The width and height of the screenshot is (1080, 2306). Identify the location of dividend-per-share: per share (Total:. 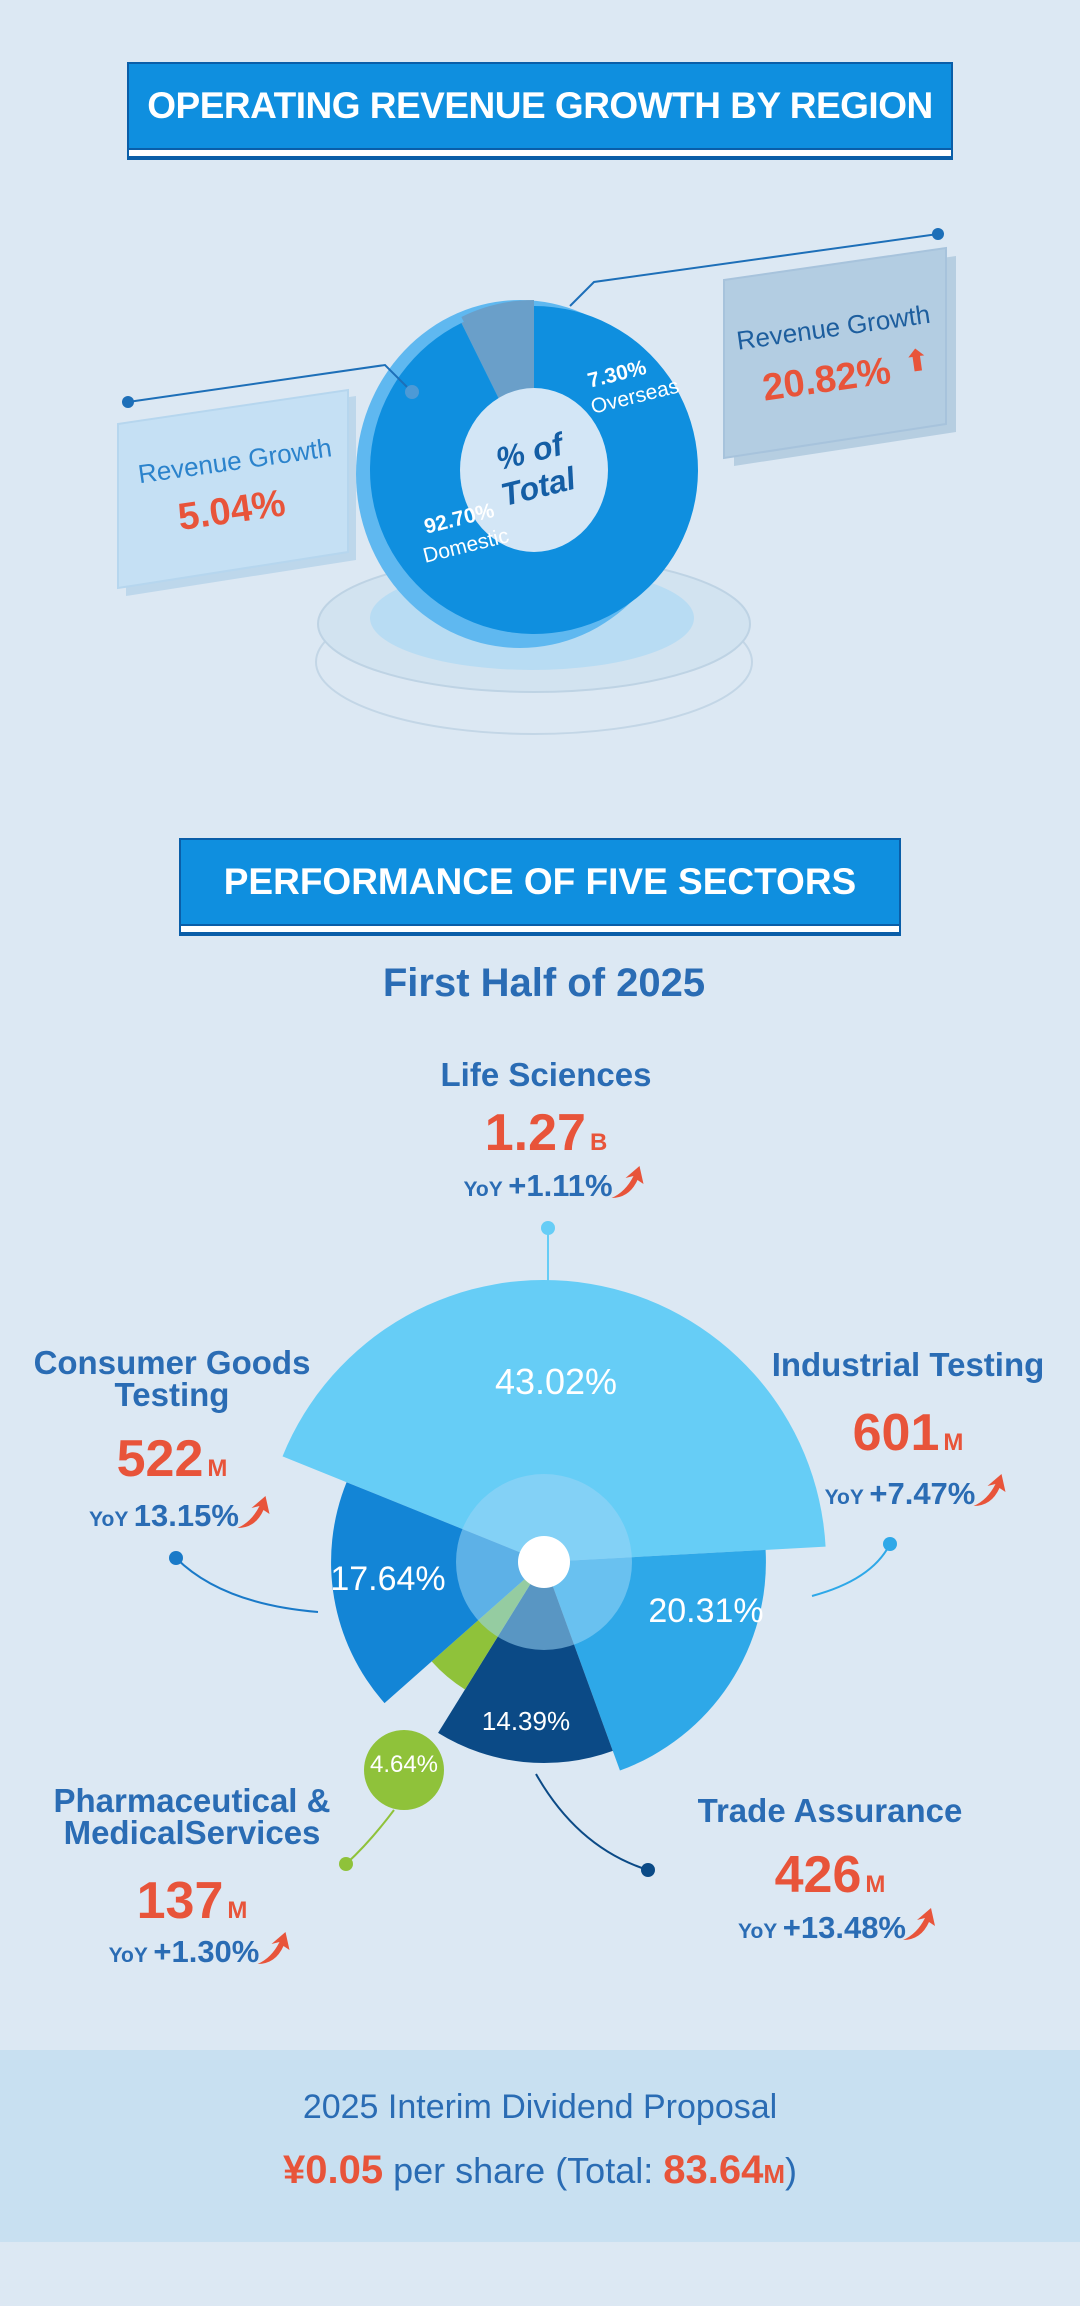
(528, 2170).